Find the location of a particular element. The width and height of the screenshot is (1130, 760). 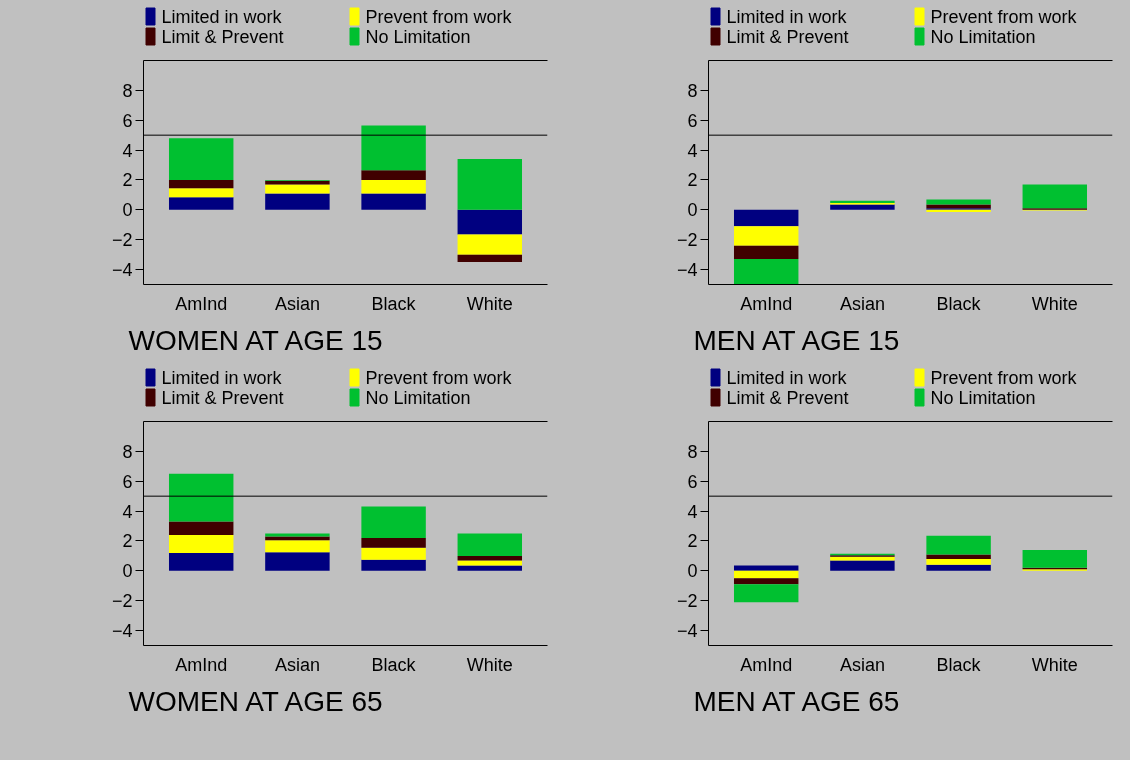

text: MEN AT AGE 65 is located at coordinates (796, 701).